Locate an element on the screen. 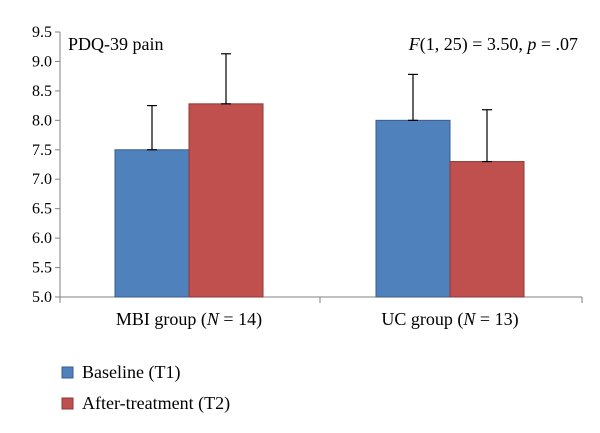 The width and height of the screenshot is (600, 433). y-tick-label: 6.5 is located at coordinates (42, 209).